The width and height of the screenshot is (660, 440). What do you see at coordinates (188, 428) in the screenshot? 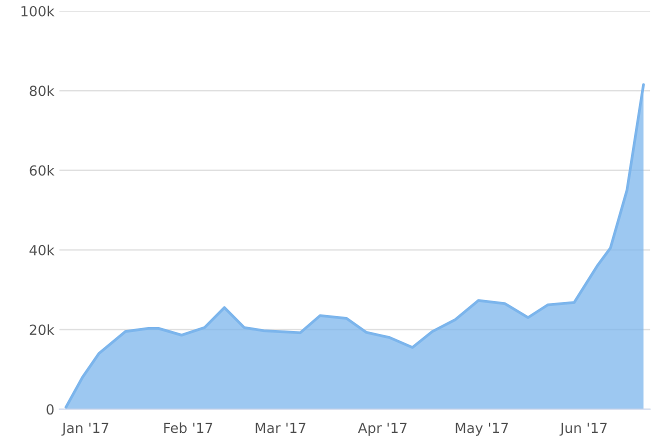
I see `x-tick-label: Feb '17` at bounding box center [188, 428].